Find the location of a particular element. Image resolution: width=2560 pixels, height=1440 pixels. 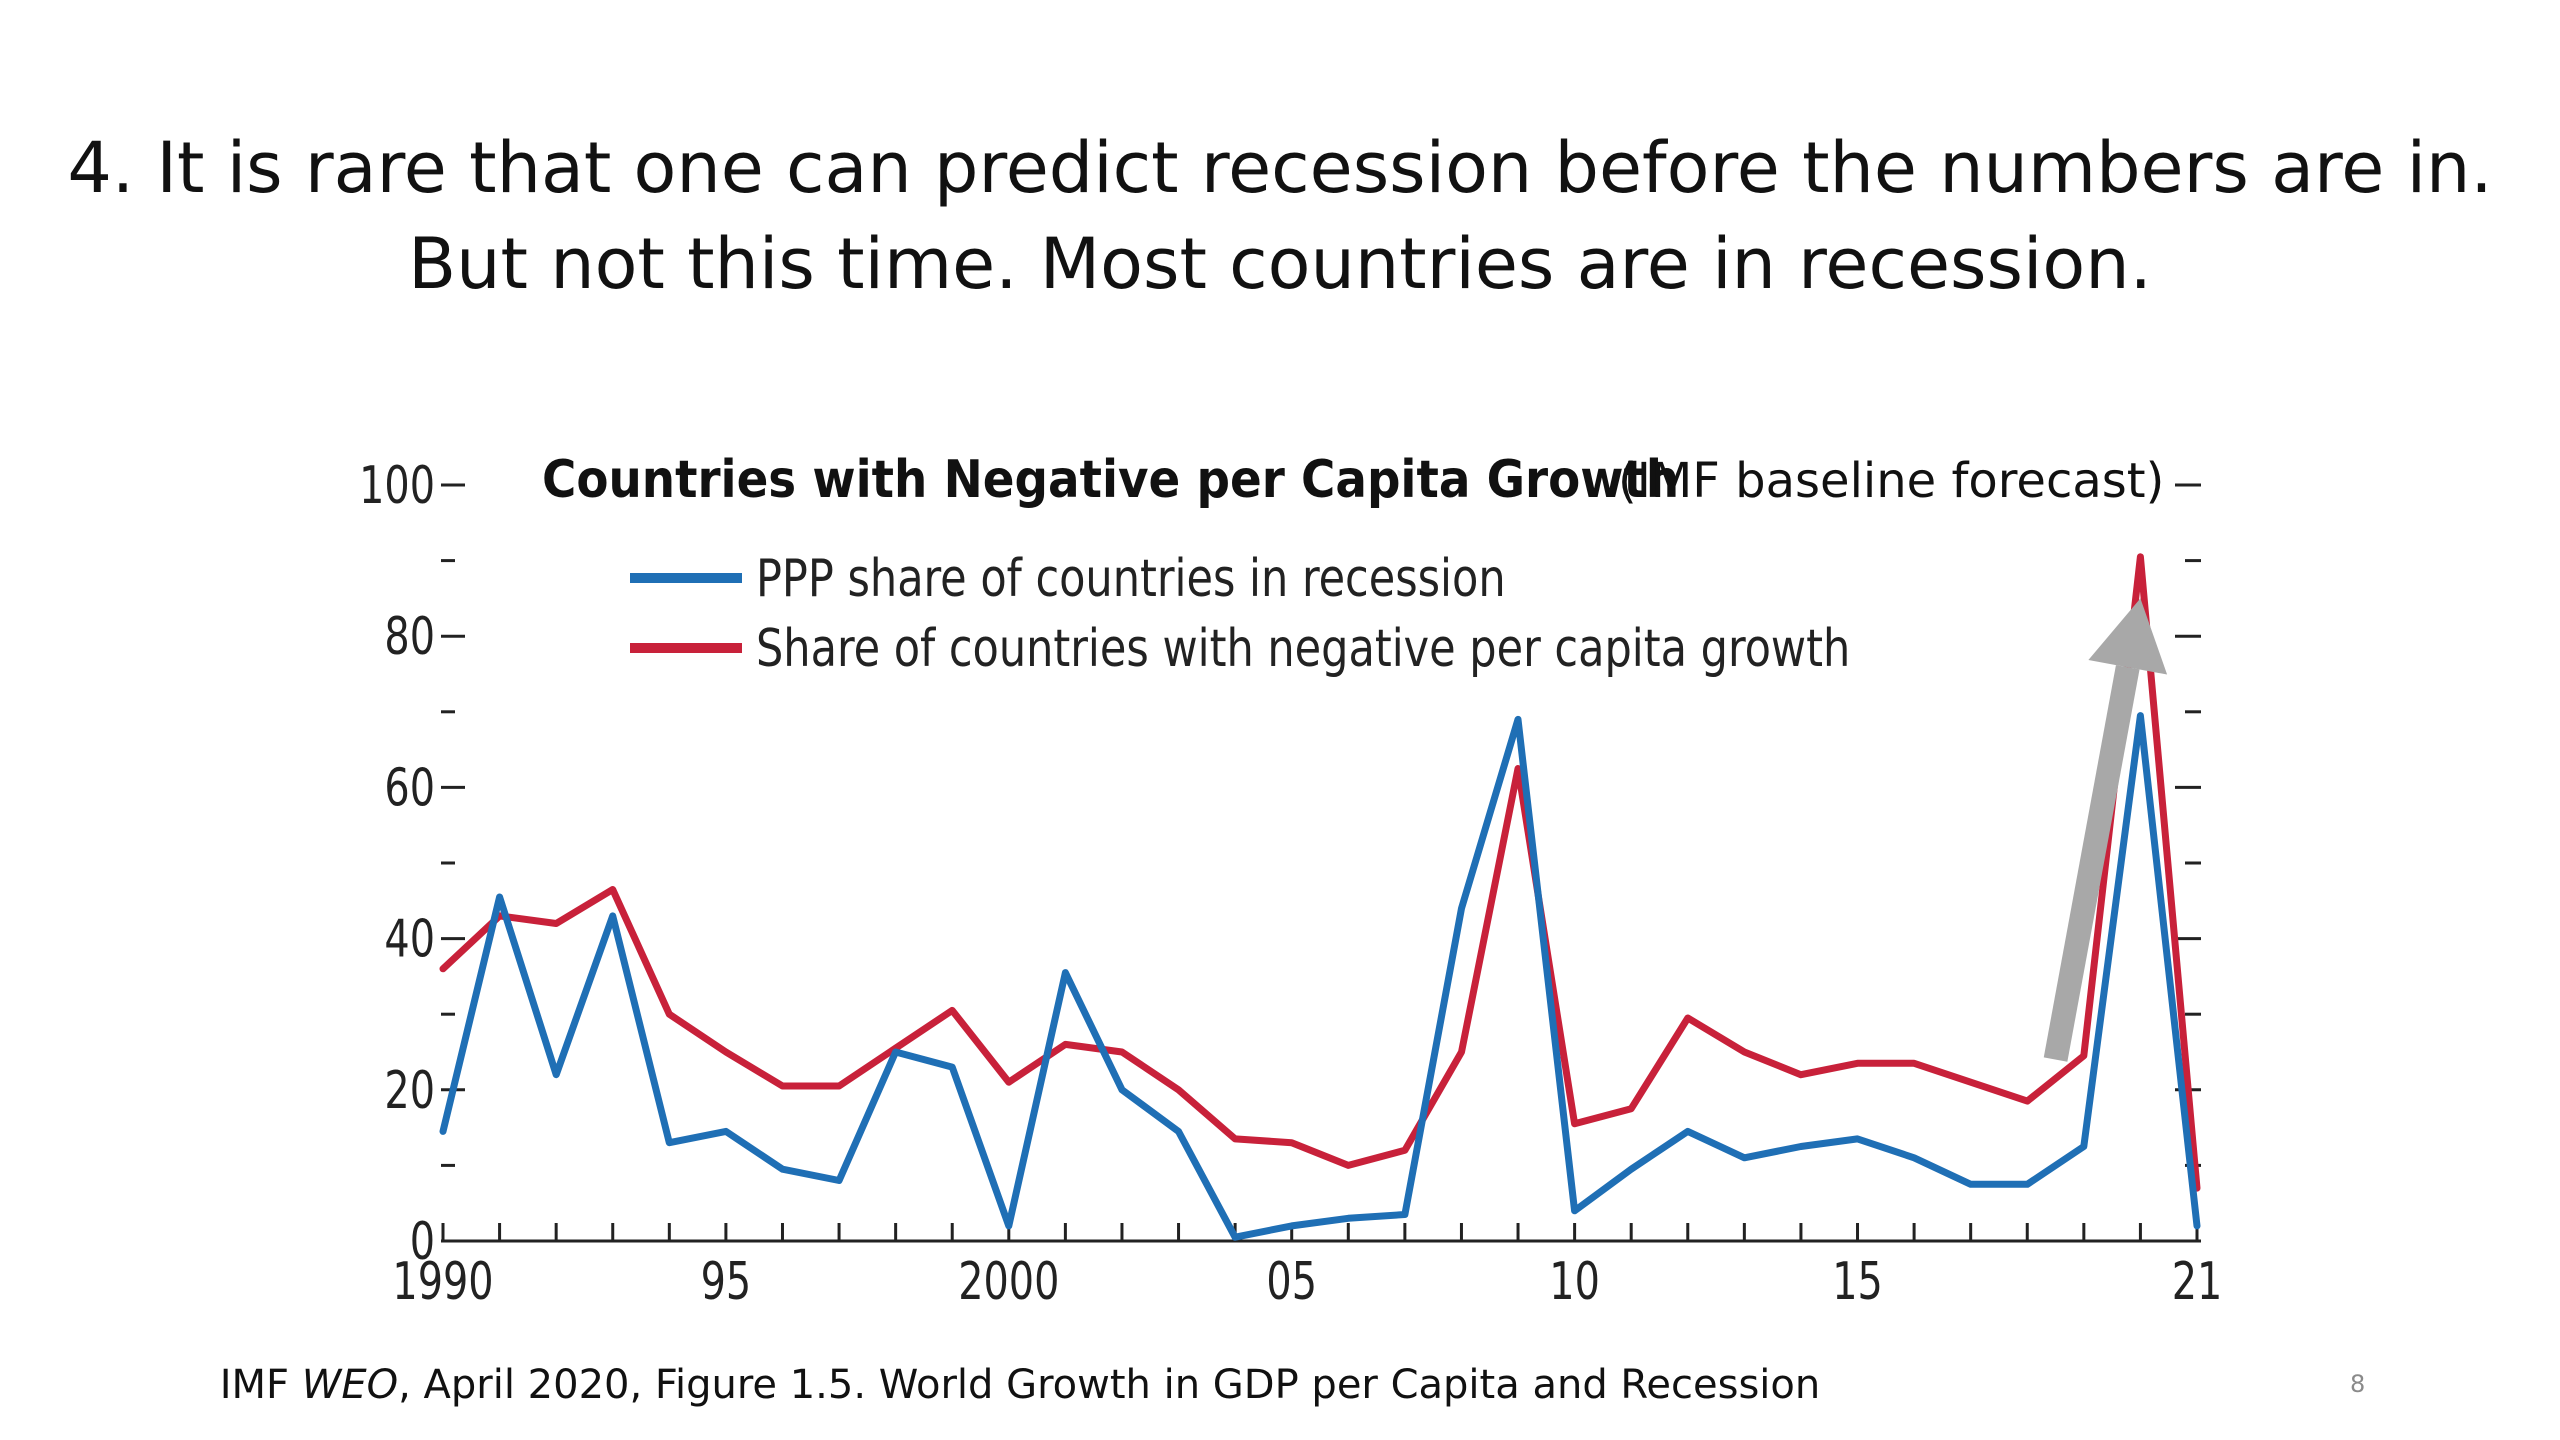

annotation-arrow-head is located at coordinates (2128, 636).